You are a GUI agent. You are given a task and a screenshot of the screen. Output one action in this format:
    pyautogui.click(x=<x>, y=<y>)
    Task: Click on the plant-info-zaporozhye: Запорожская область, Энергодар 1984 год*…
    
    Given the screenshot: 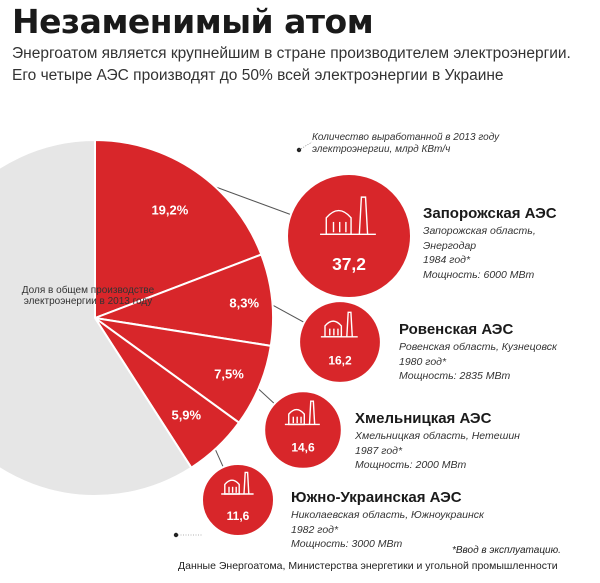 What is the action you would take?
    pyautogui.click(x=479, y=253)
    